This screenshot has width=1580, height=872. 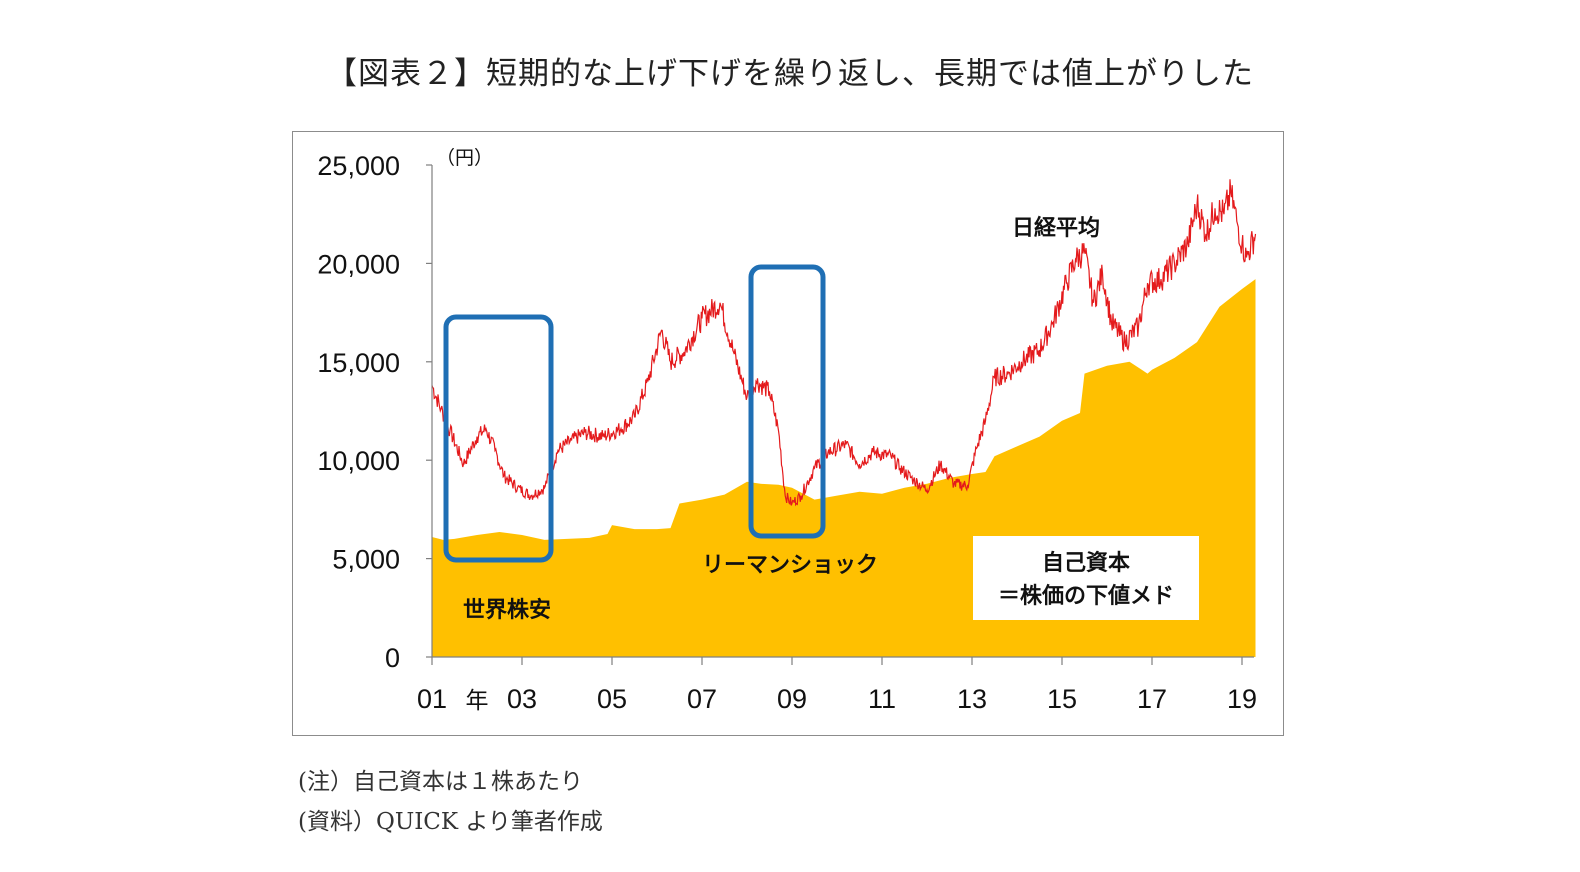 I want to click on x-tick-label: 11, so click(x=882, y=699).